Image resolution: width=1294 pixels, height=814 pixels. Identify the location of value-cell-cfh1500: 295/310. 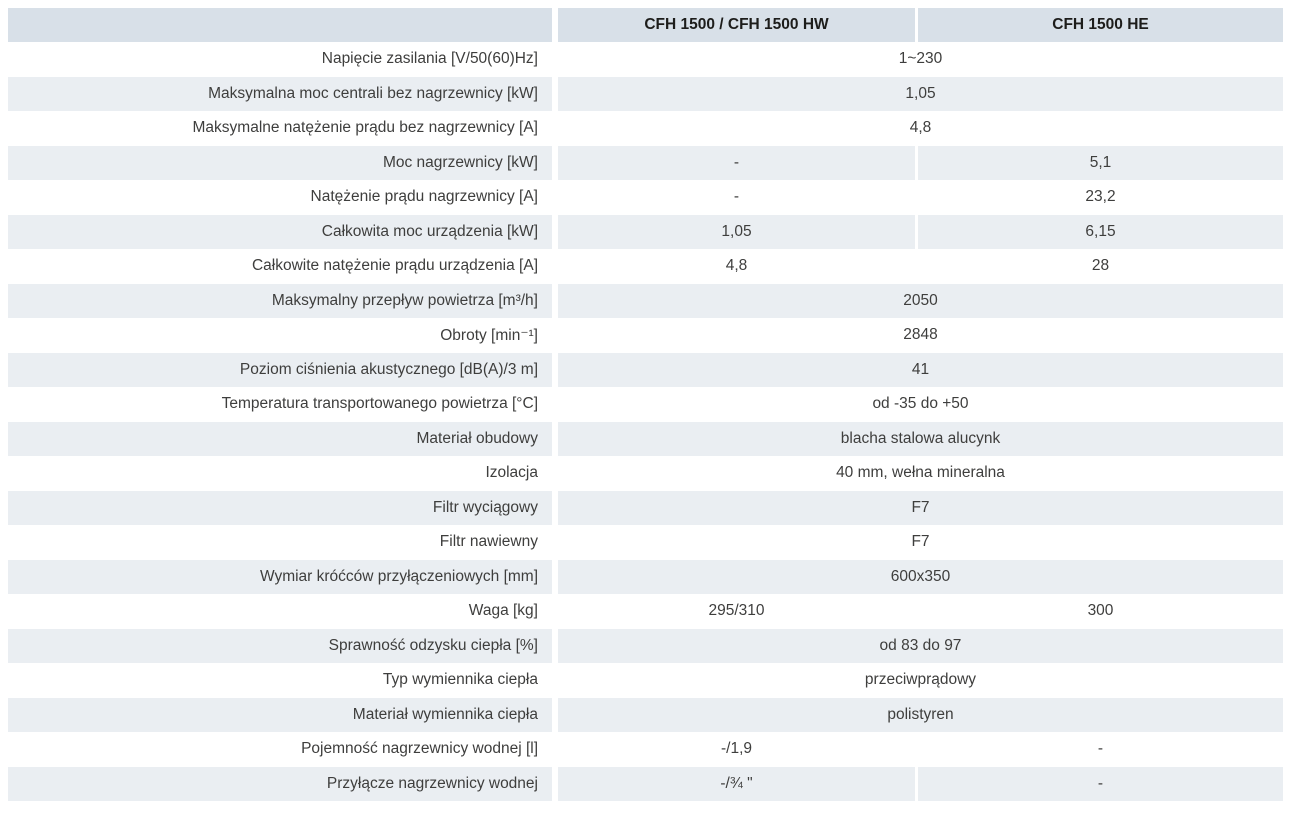
(738, 611).